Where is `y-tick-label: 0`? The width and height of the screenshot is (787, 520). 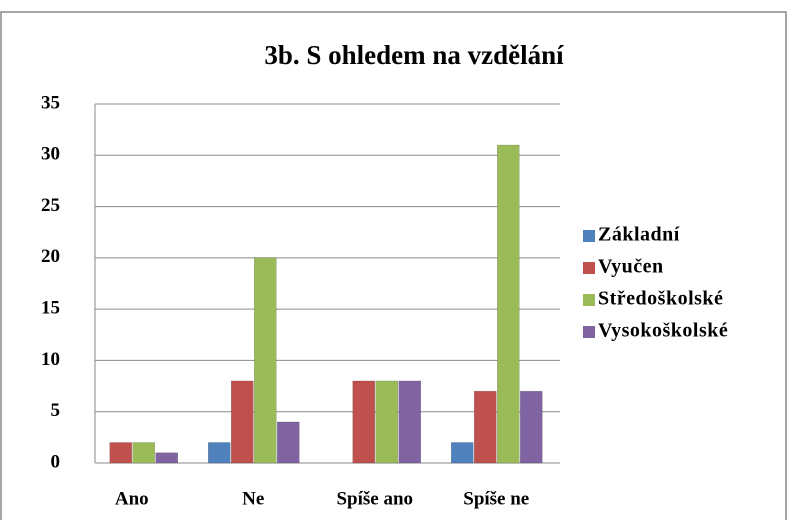
y-tick-label: 0 is located at coordinates (56, 461).